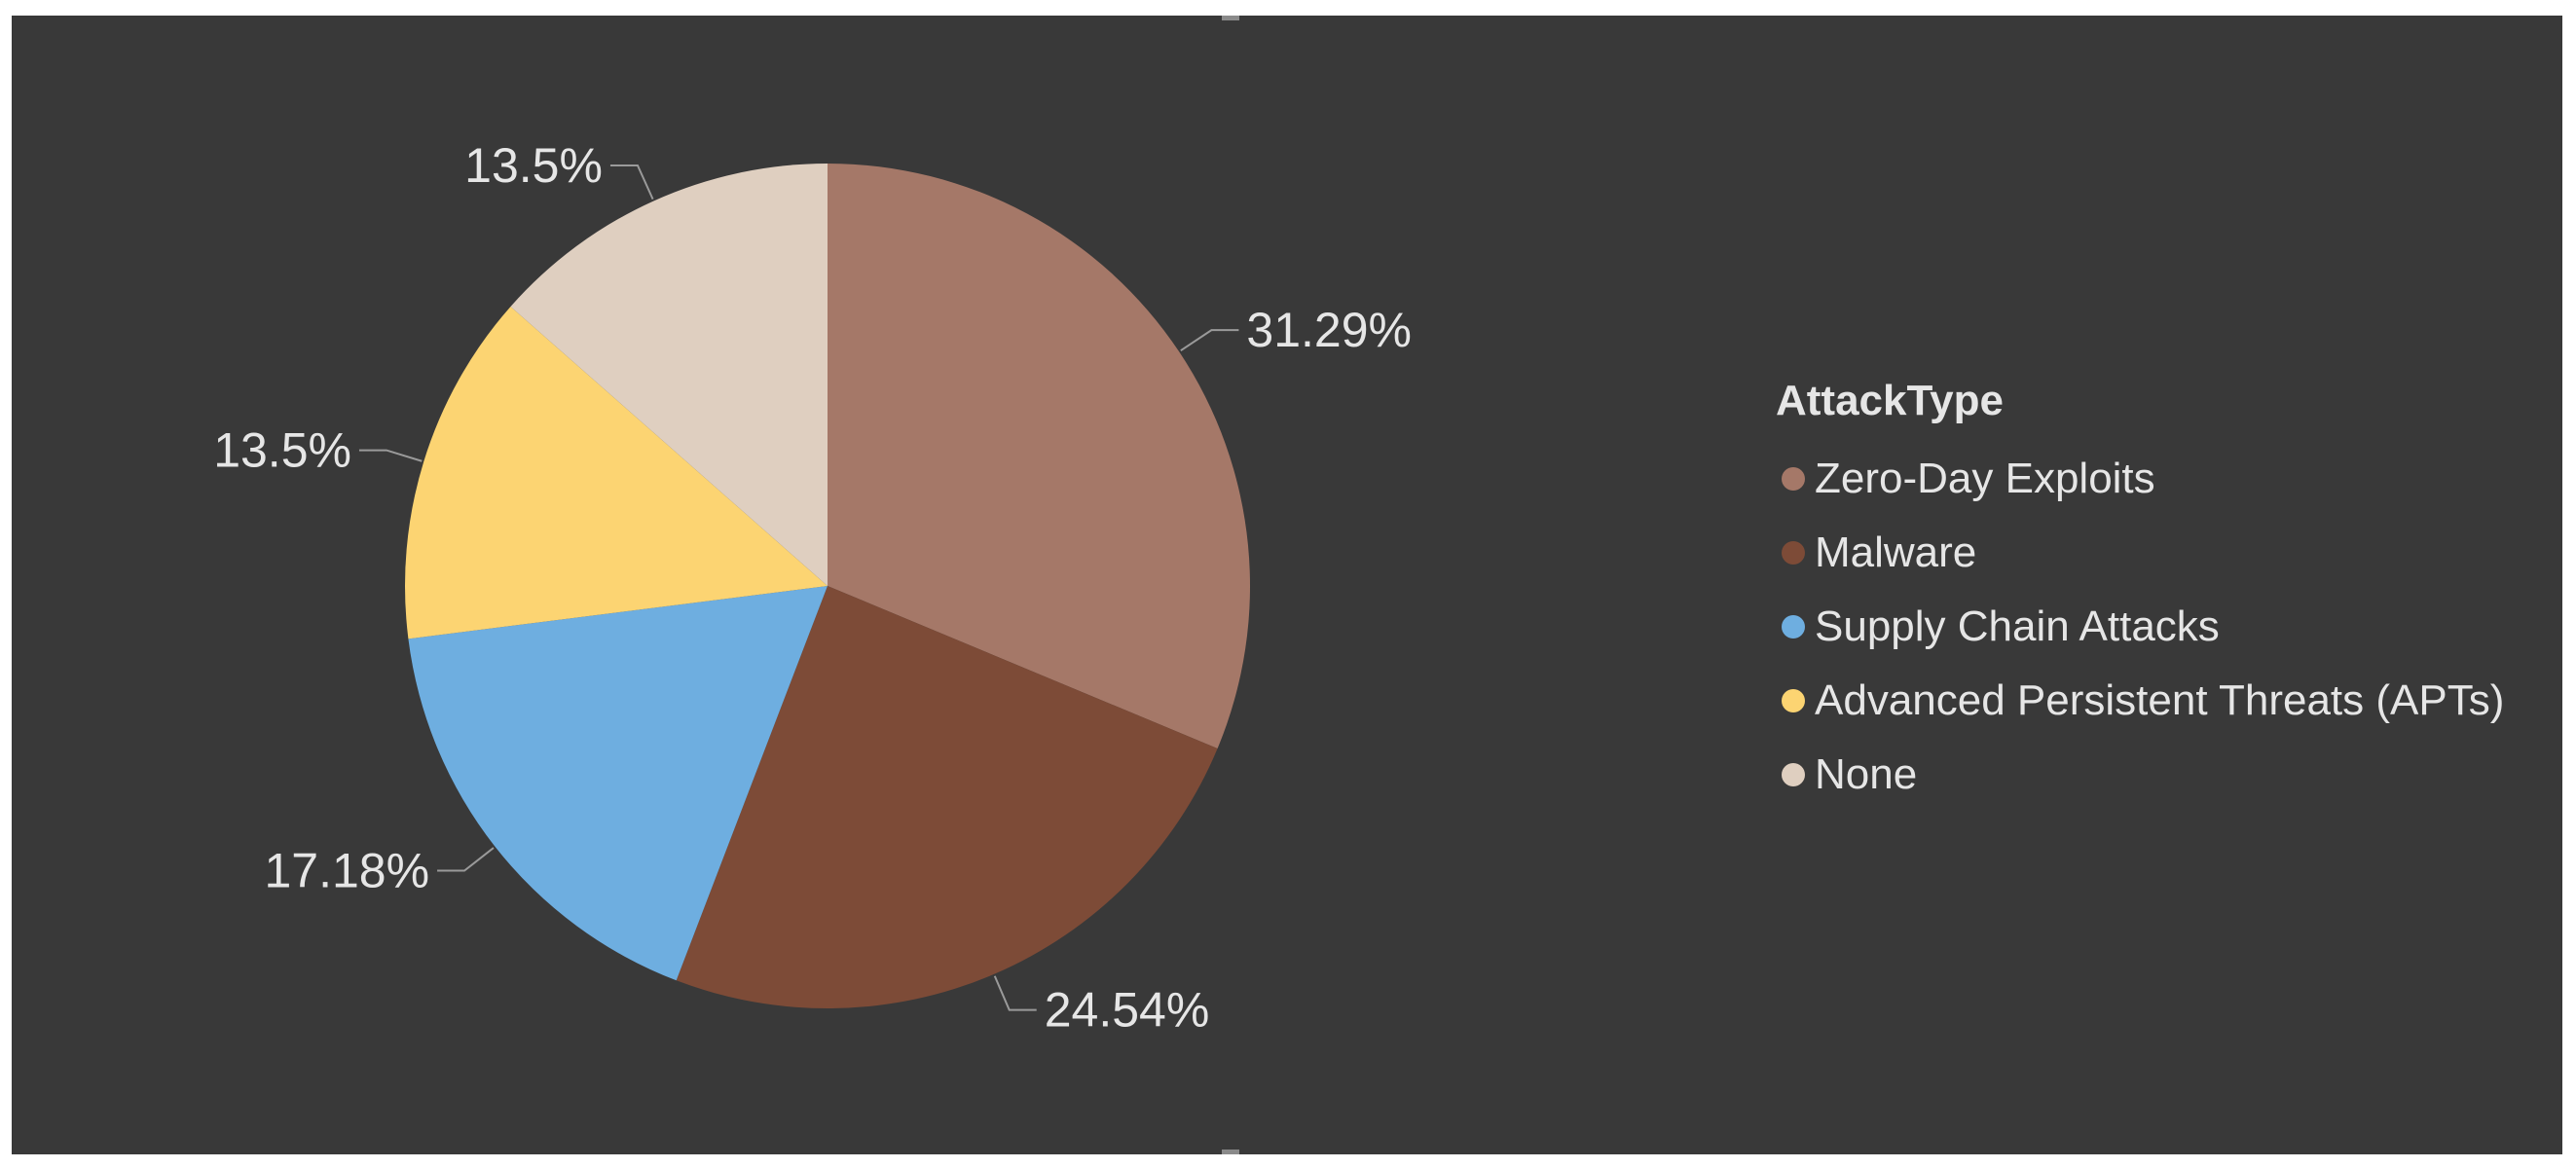  Describe the element at coordinates (2017, 626) in the screenshot. I see `legend-label: Supply Chain Attacks` at that location.